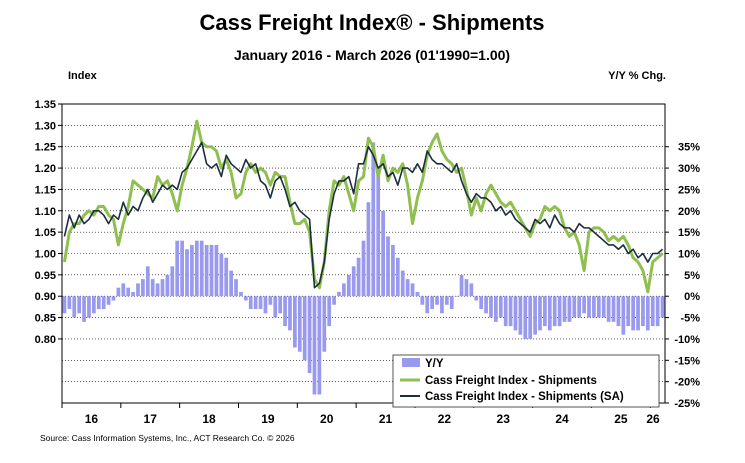 The width and height of the screenshot is (745, 463). I want to click on x-tick-label: 16, so click(92, 419).